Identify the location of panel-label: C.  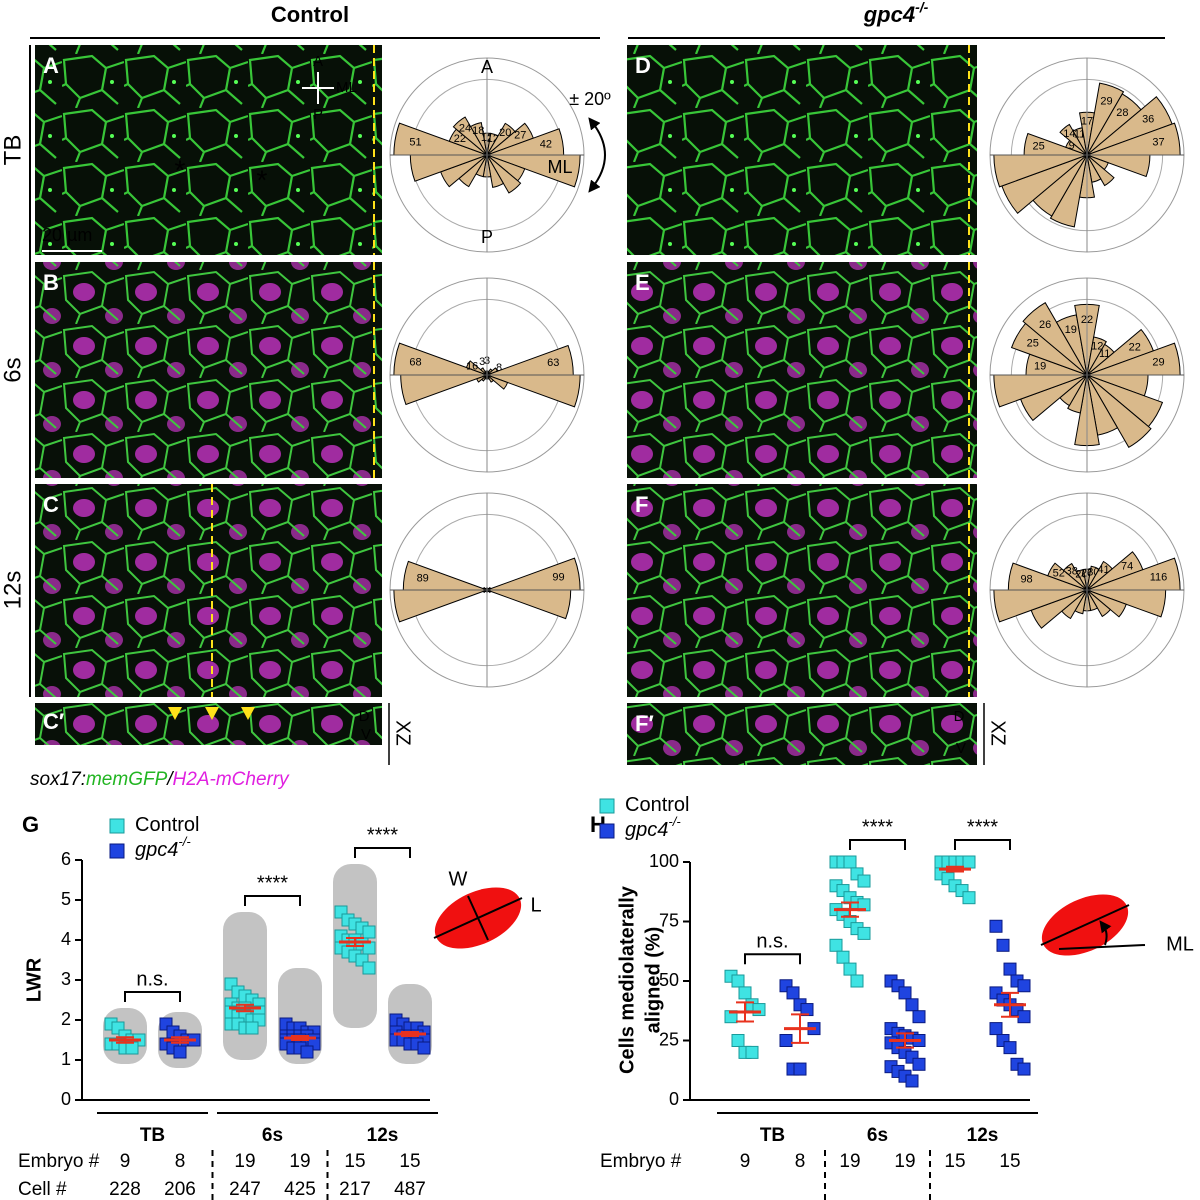
(51, 504).